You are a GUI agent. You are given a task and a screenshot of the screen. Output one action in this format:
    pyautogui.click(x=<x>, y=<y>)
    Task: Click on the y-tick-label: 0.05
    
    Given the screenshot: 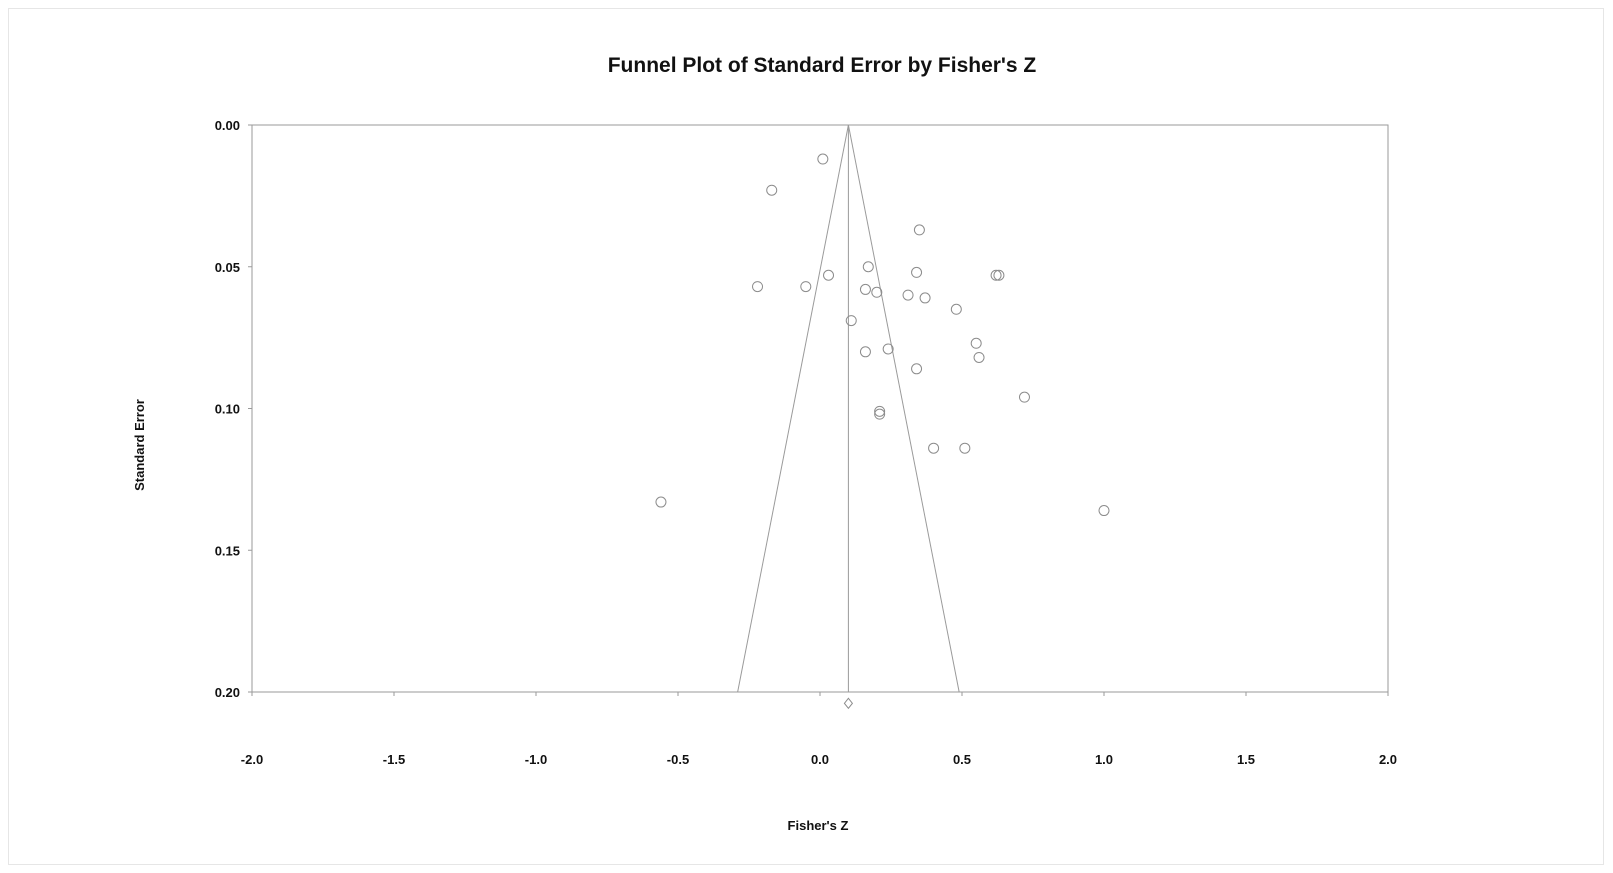 What is the action you would take?
    pyautogui.click(x=227, y=267)
    